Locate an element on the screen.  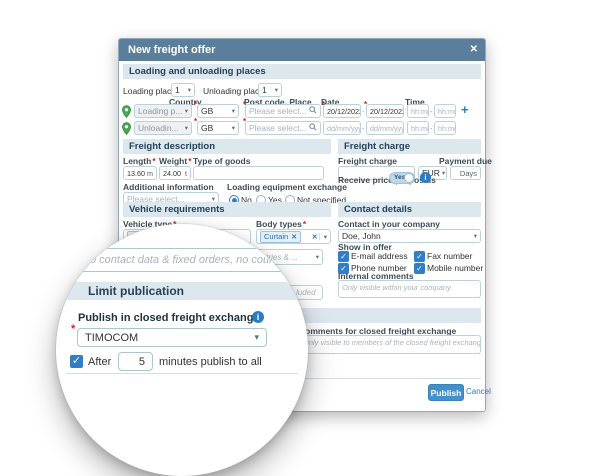
checkbox-email: ✓ is located at coordinates (343, 256).